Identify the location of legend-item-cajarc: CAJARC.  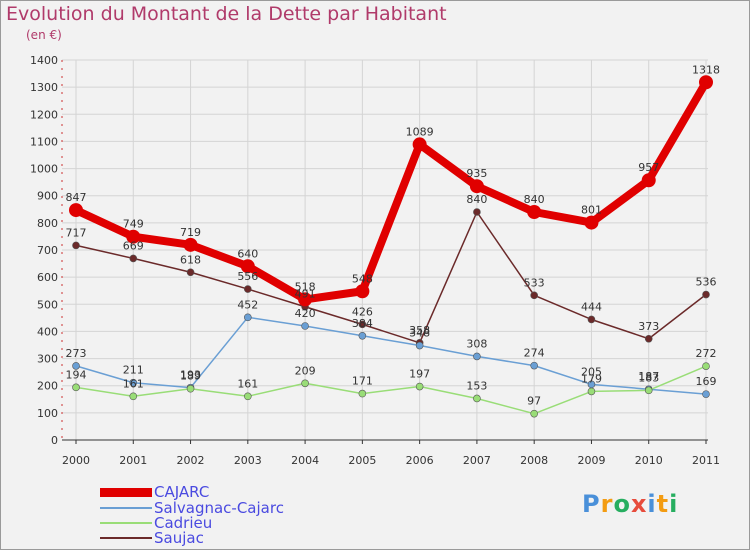
(155, 492).